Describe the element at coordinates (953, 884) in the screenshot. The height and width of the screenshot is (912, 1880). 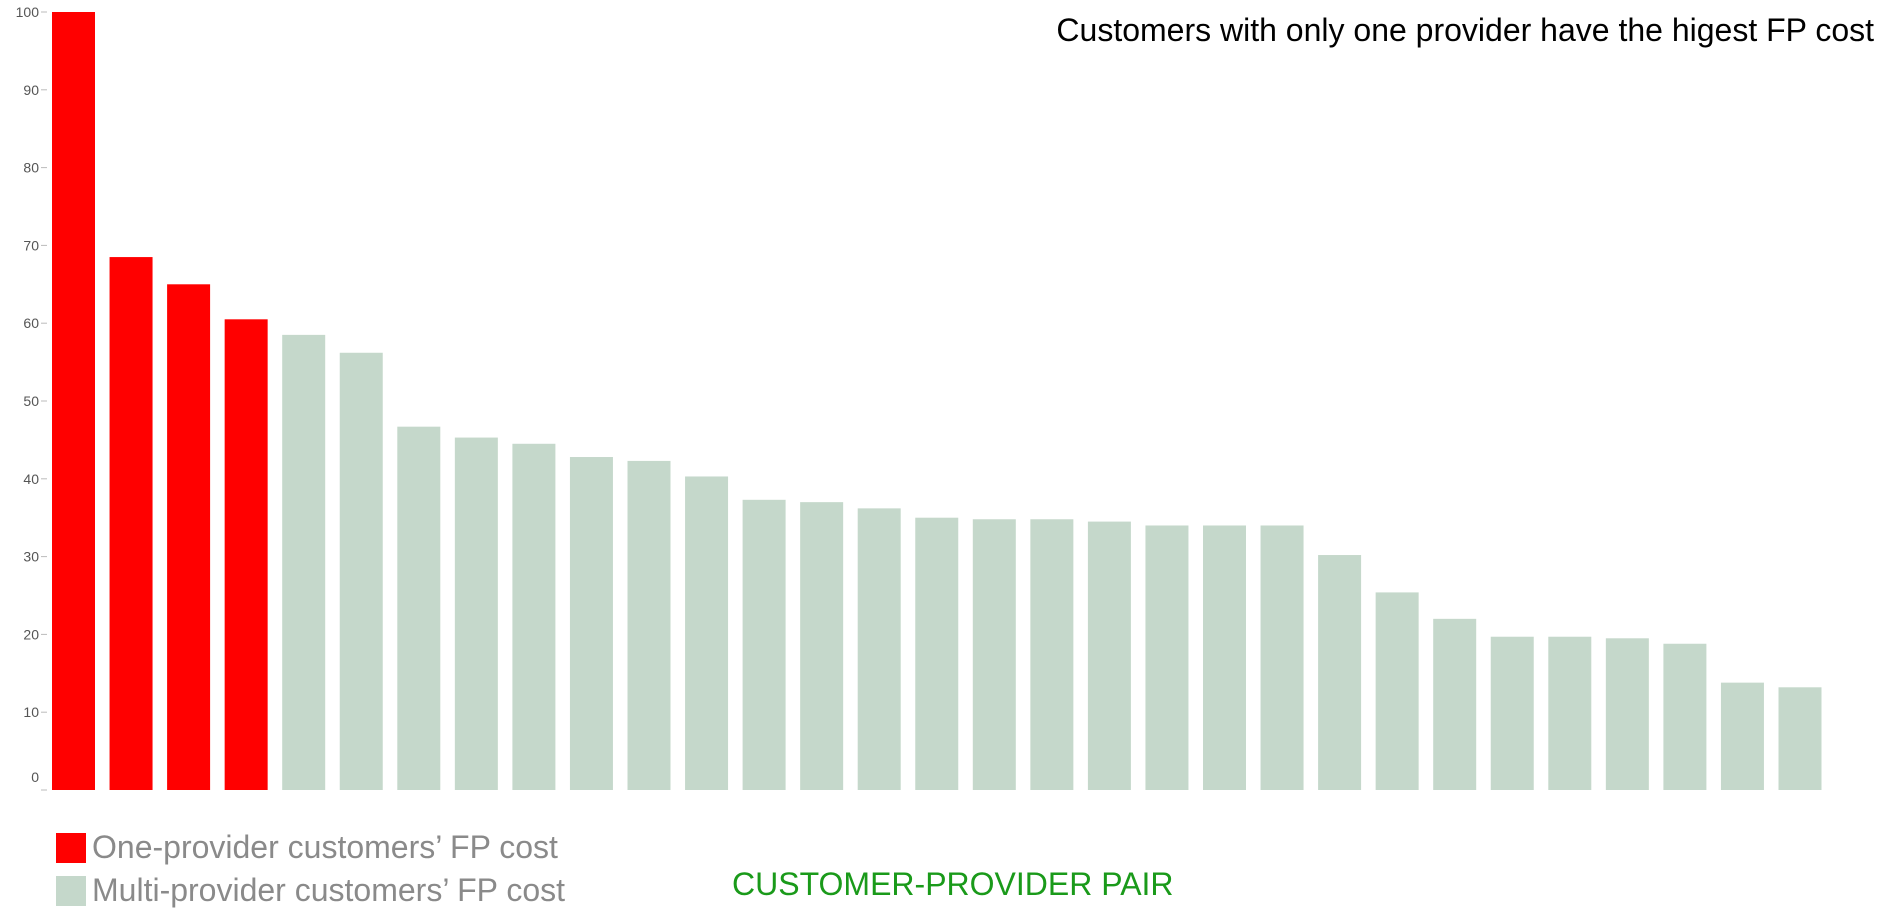
I see `x-axis-label: CUSTOMER-PROVIDER PAIR` at that location.